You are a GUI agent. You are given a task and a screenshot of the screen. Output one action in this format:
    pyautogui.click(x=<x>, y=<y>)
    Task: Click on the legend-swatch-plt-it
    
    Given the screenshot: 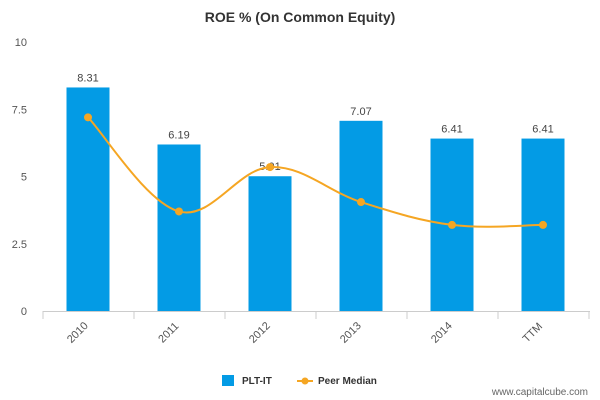 What is the action you would take?
    pyautogui.click(x=228, y=380)
    